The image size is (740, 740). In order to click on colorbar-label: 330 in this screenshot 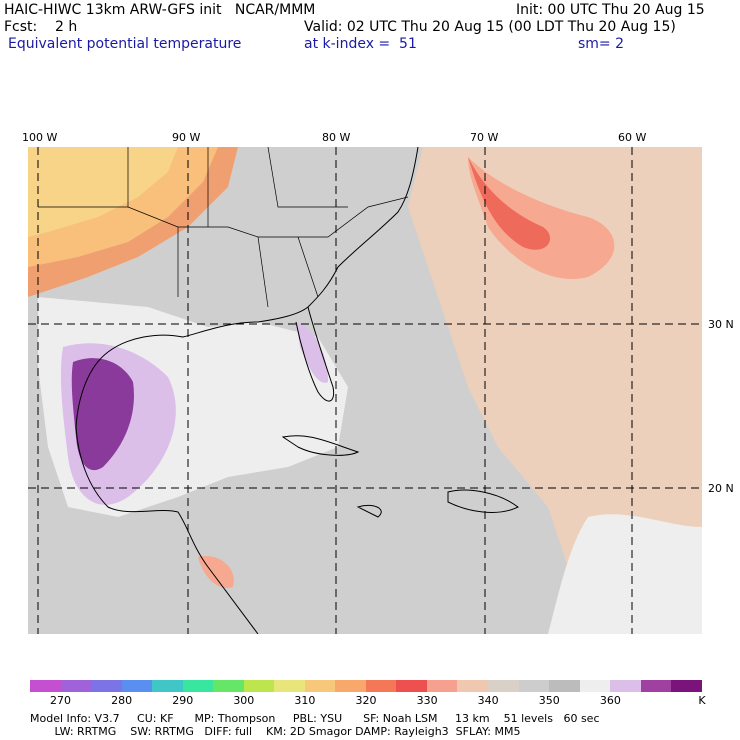, I will do `click(427, 700)`.